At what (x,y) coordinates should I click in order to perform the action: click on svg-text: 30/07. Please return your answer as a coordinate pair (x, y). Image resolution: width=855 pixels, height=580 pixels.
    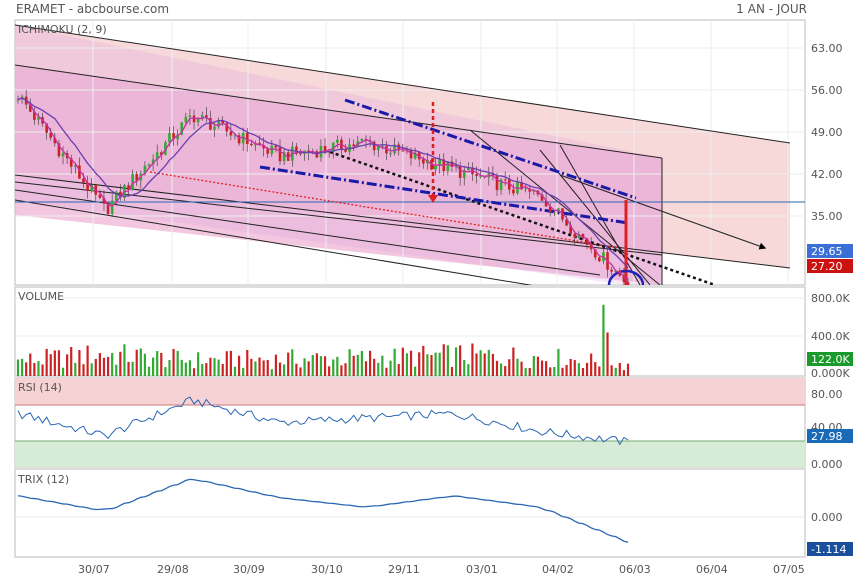
    Looking at the image, I should click on (94, 569).